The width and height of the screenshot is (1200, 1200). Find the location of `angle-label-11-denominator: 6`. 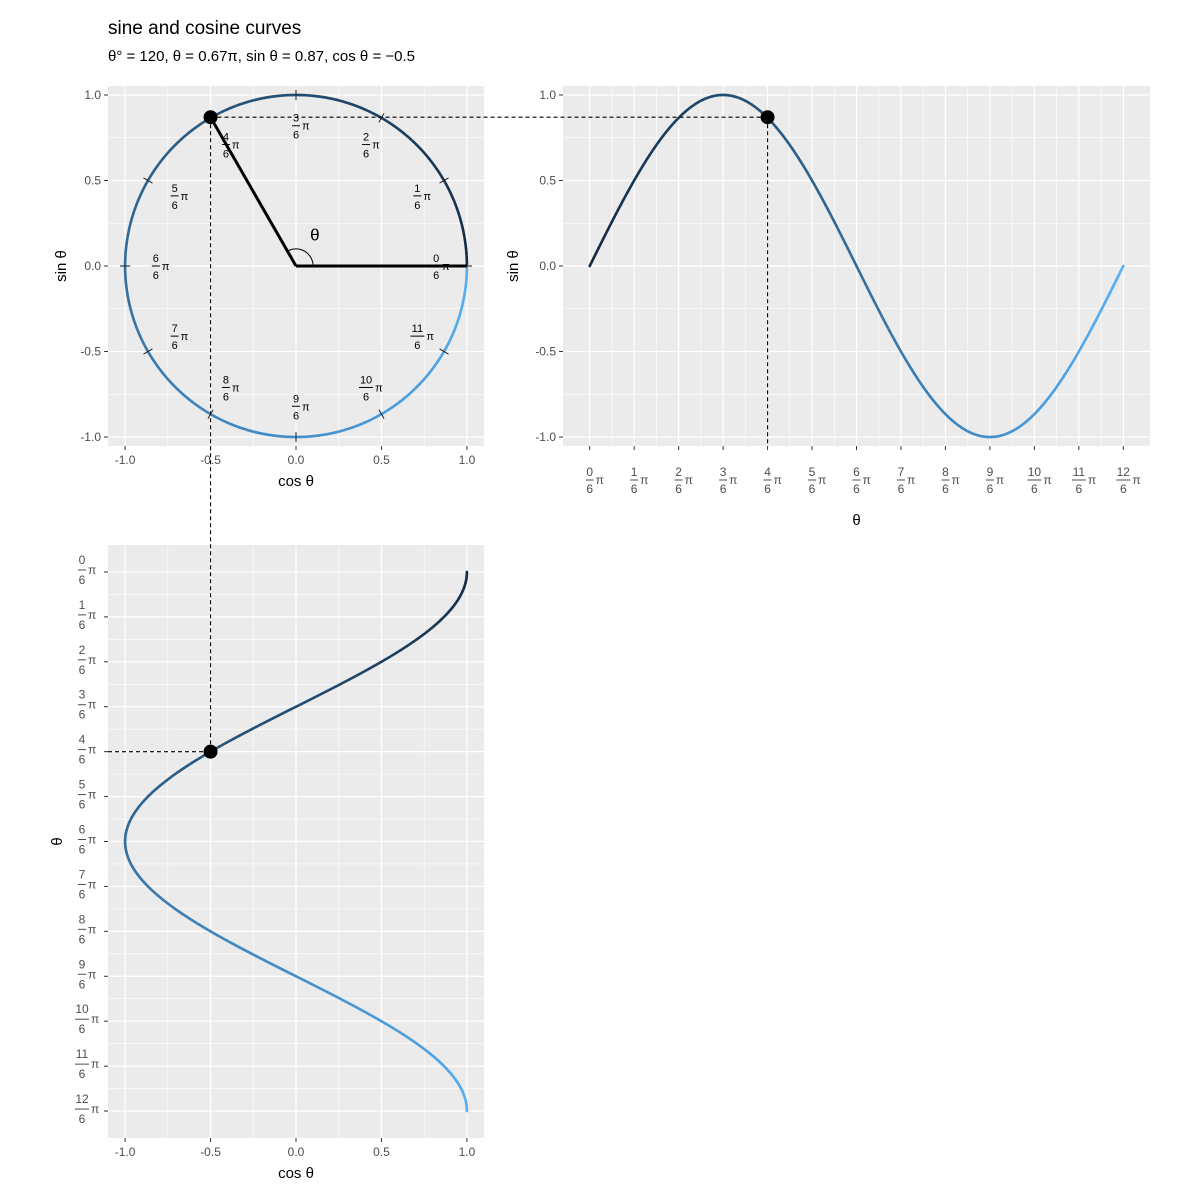

angle-label-11-denominator: 6 is located at coordinates (417, 346).